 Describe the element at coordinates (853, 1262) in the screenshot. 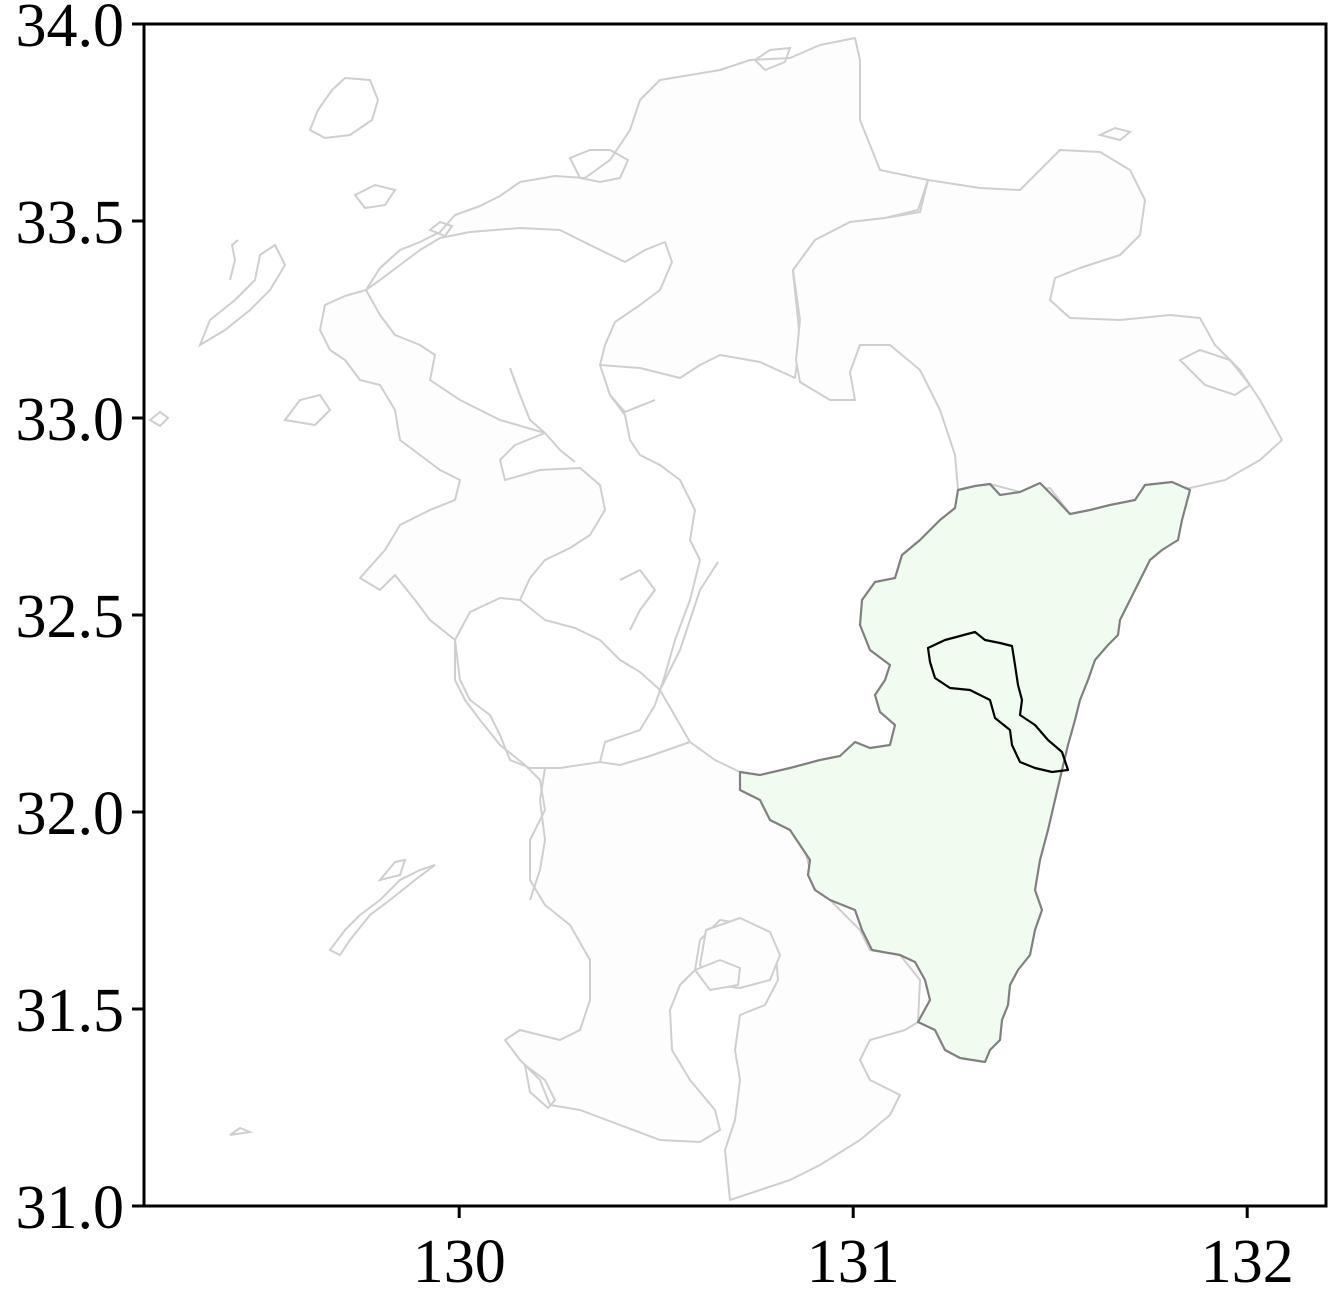

I see `x-tick-label: 131` at that location.